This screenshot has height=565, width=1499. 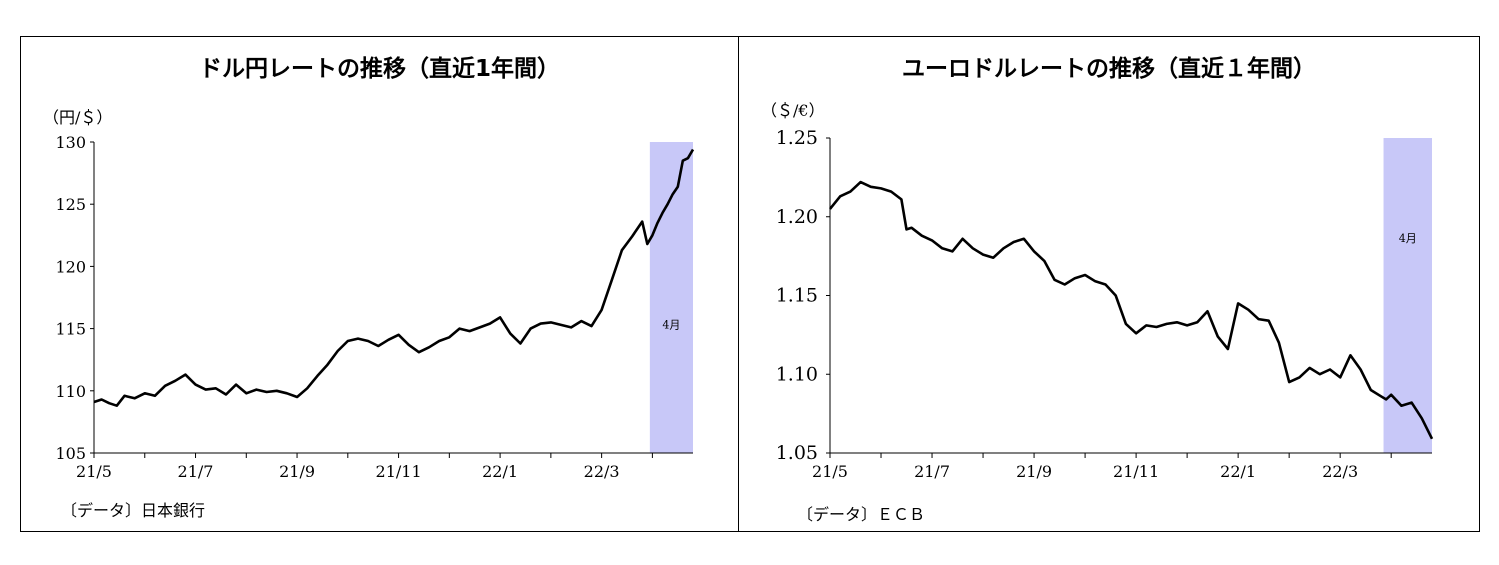 I want to click on y-tick-label: 130, so click(x=70, y=142).